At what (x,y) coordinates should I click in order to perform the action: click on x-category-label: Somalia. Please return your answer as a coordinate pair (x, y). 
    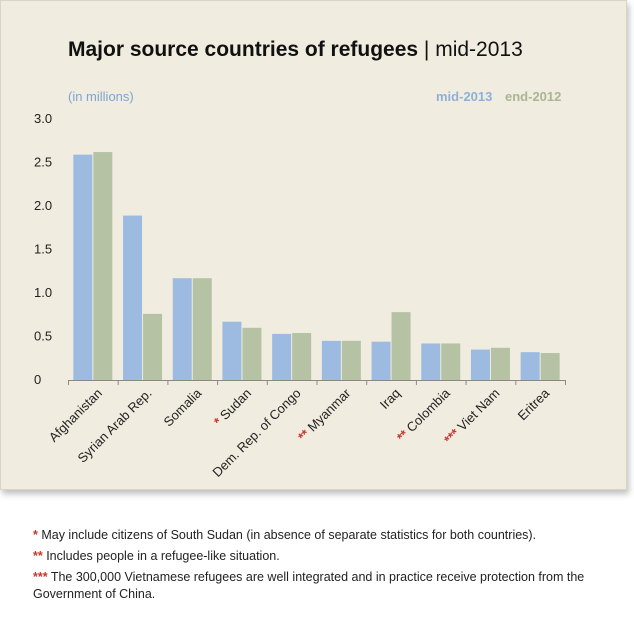
    Looking at the image, I should click on (183, 407).